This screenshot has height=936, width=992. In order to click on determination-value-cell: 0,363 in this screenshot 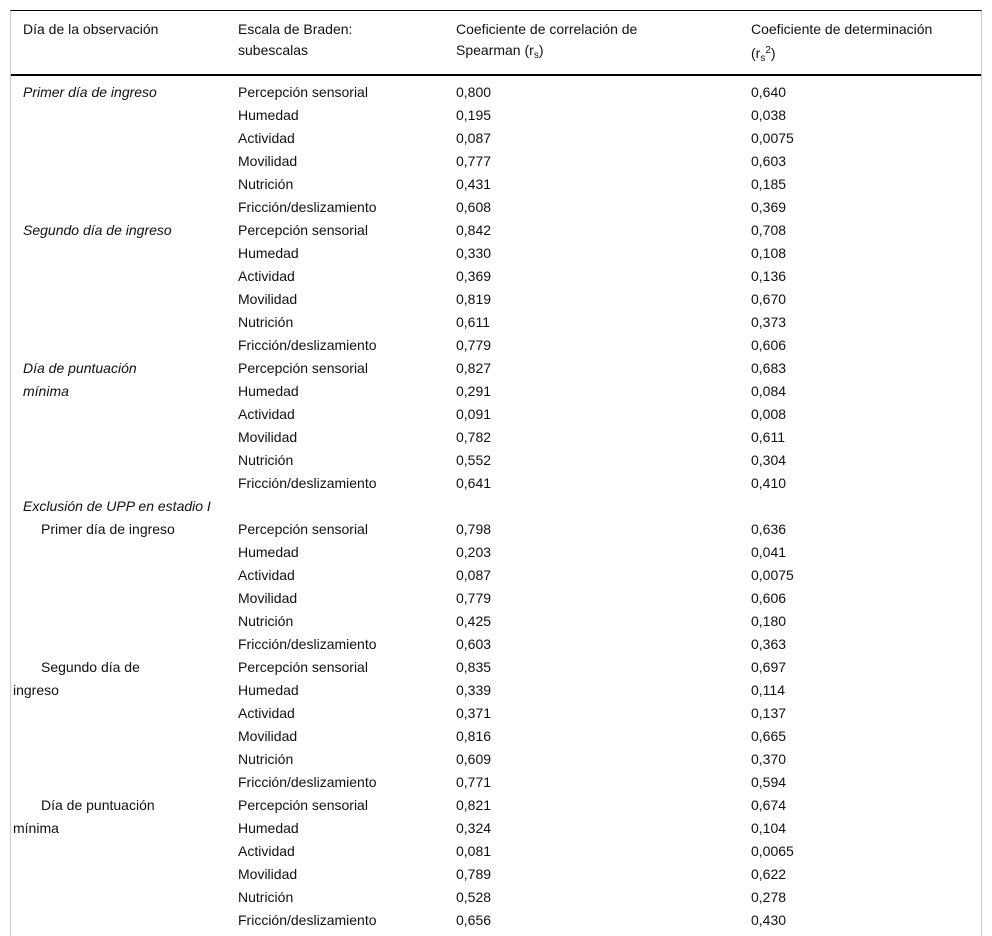, I will do `click(769, 644)`.